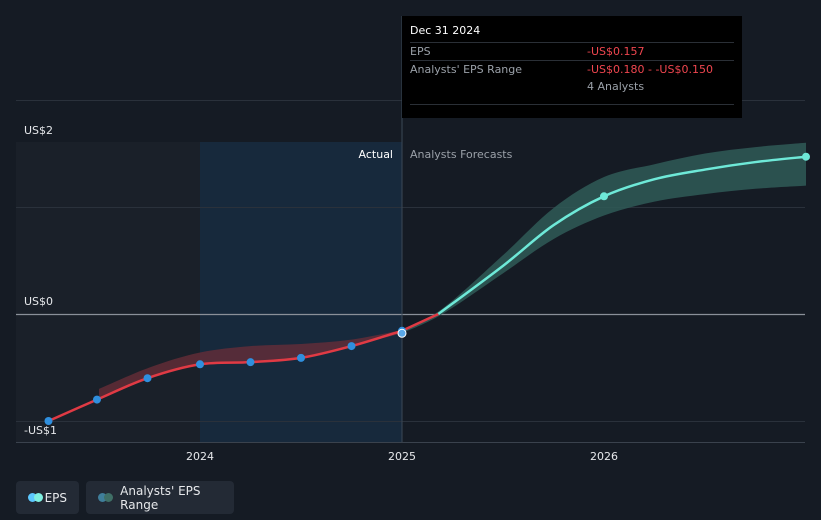 This screenshot has height=520, width=821. Describe the element at coordinates (604, 456) in the screenshot. I see `x-tick-label: 2026` at that location.